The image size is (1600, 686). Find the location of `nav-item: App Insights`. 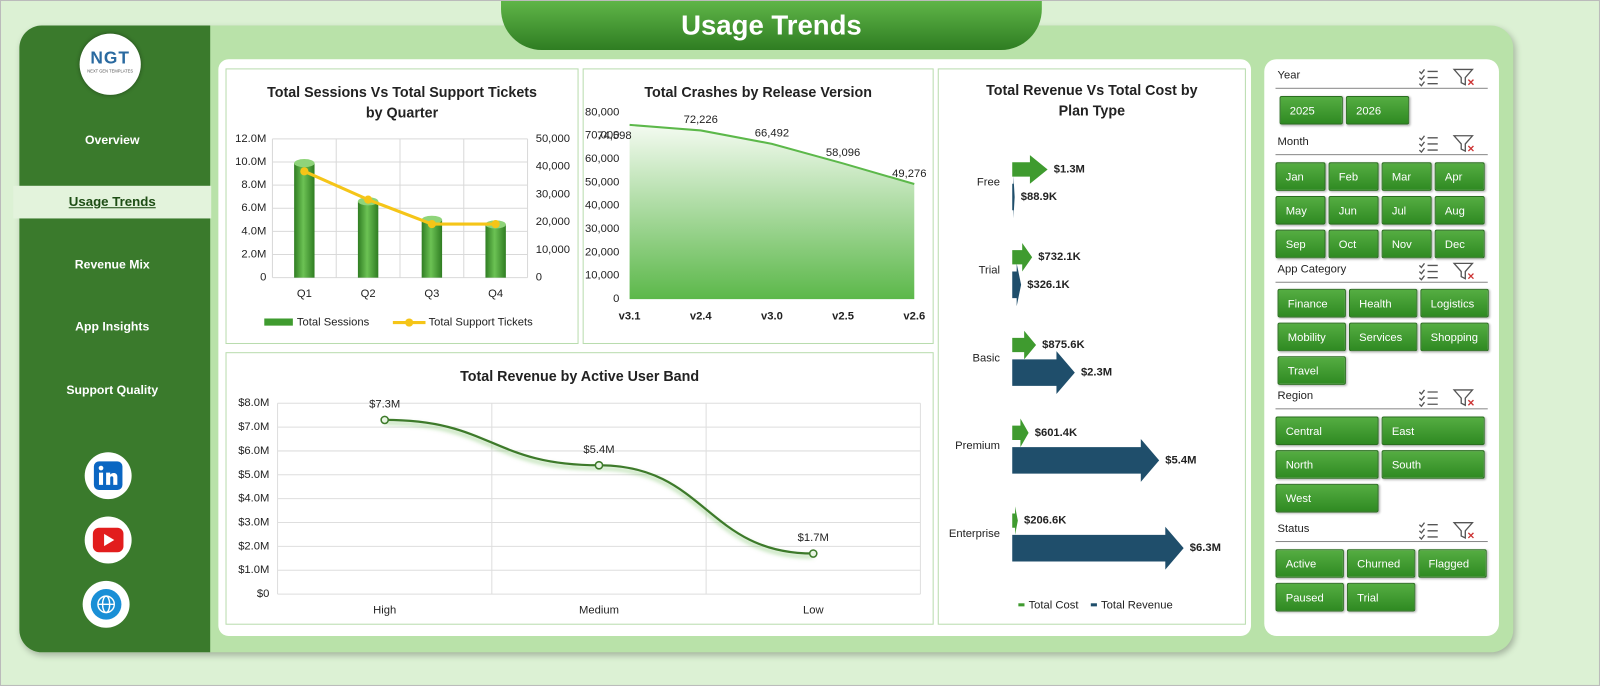

nav-item: App Insights is located at coordinates (112, 326).